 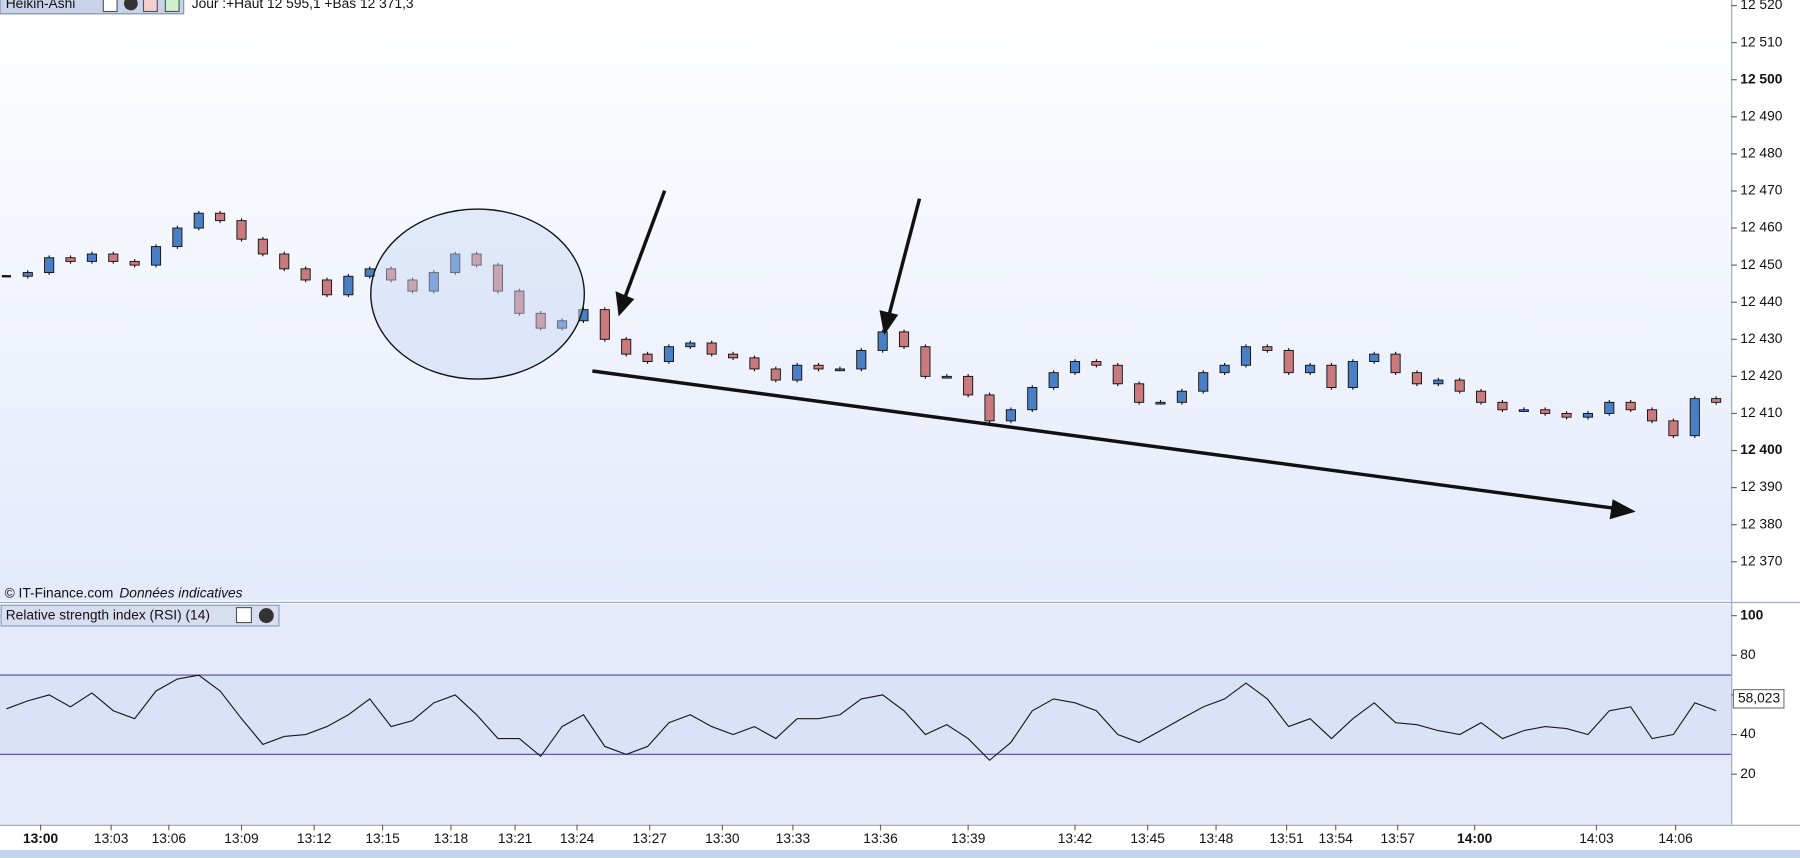 I want to click on info-text: Jour :+Haut 12 595,1 +Bas 12 371,3, so click(x=303, y=5).